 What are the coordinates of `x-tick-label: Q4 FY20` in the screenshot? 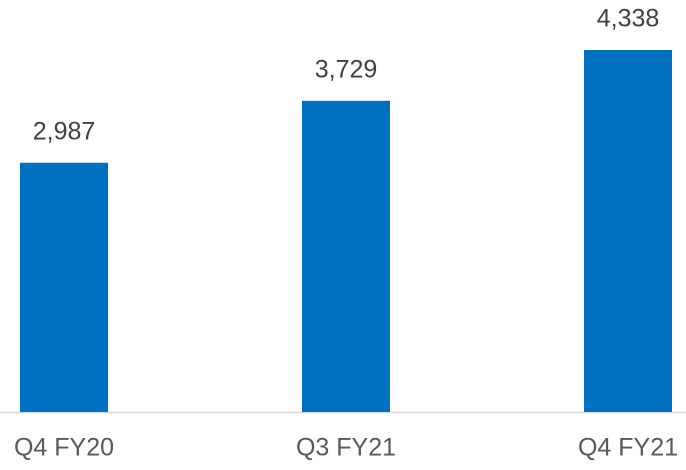 It's located at (64, 448).